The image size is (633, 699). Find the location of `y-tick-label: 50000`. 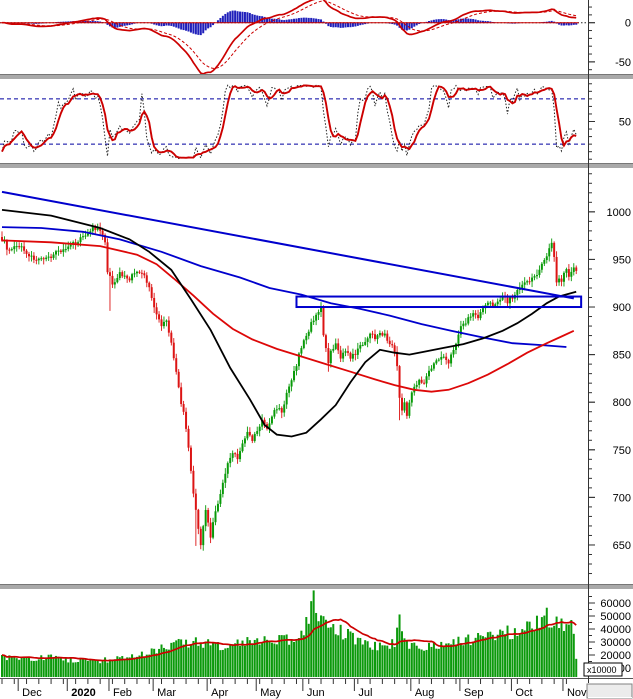

y-tick-label: 50000 is located at coordinates (615, 617).